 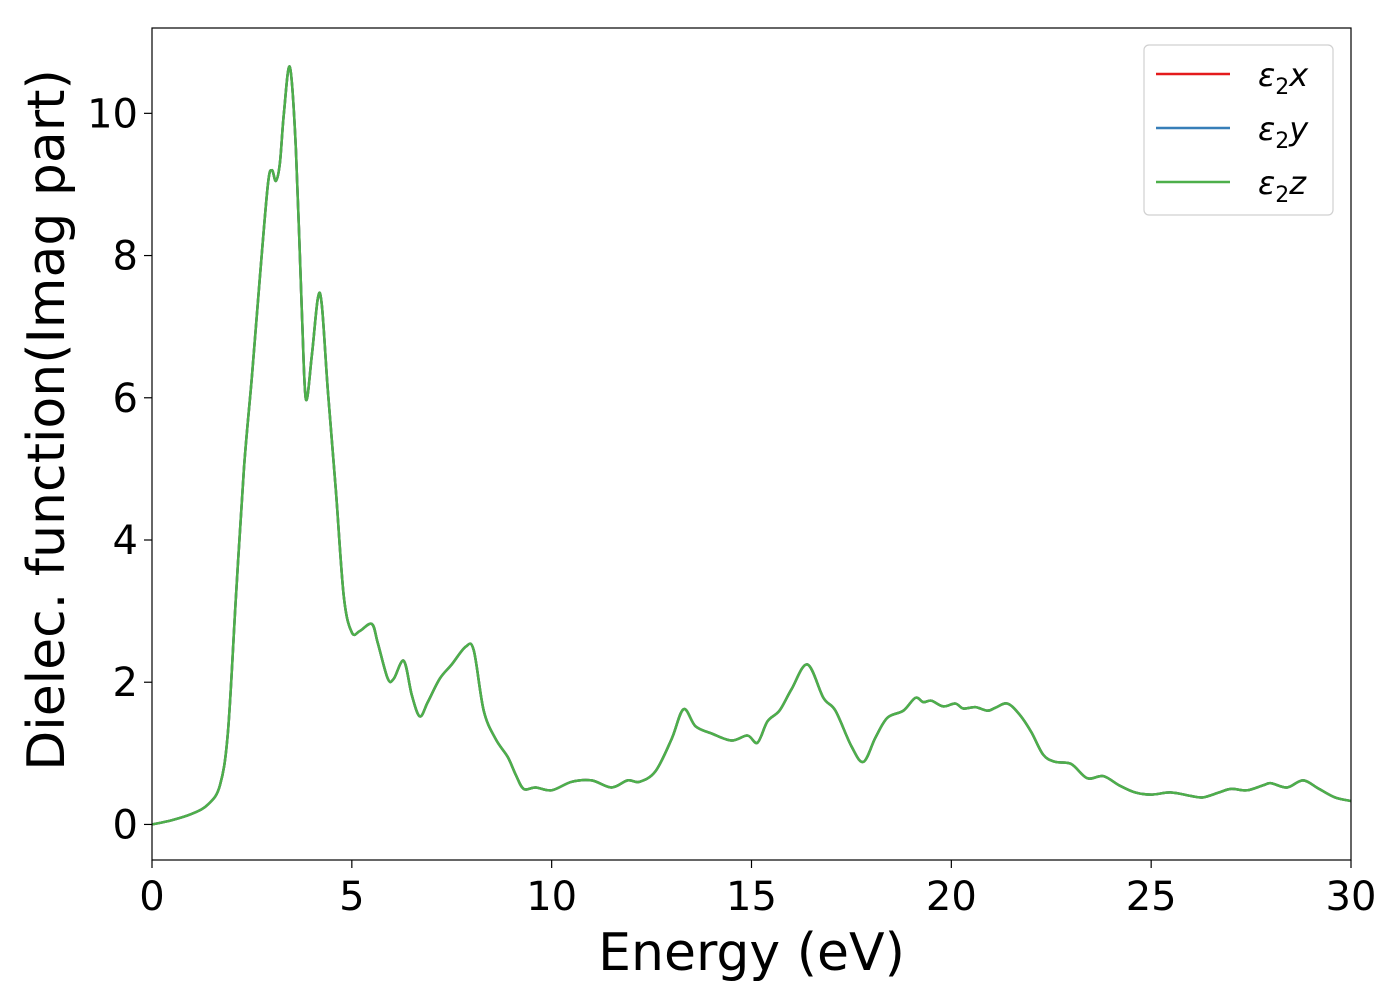 I want to click on y-tick-label: 0, so click(x=125, y=825).